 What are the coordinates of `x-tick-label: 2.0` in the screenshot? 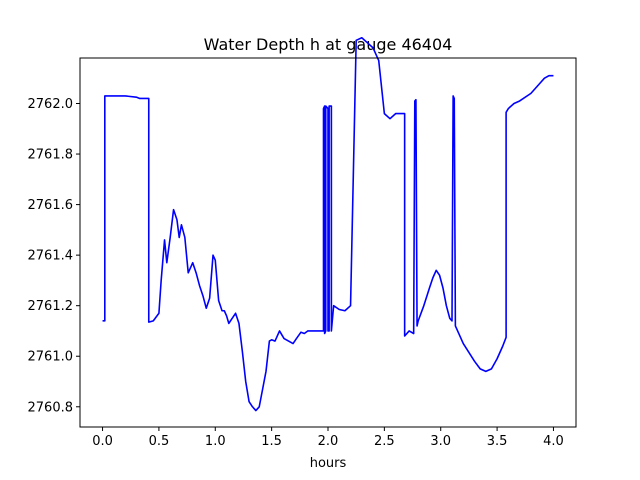 It's located at (328, 441).